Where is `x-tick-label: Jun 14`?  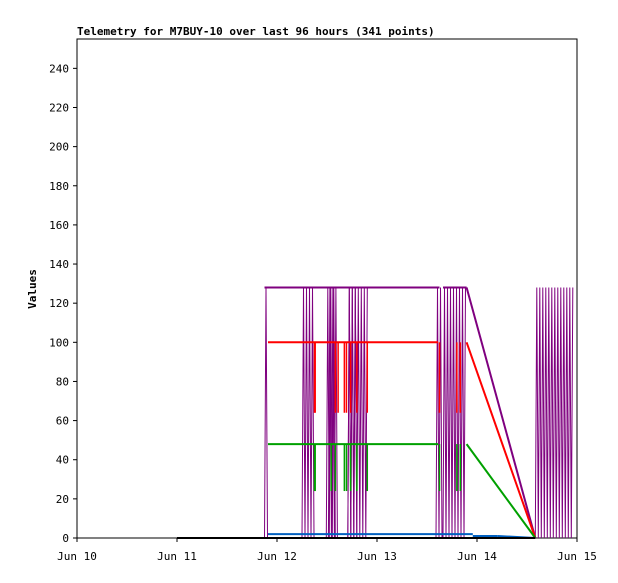
x-tick-label: Jun 14 is located at coordinates (477, 556).